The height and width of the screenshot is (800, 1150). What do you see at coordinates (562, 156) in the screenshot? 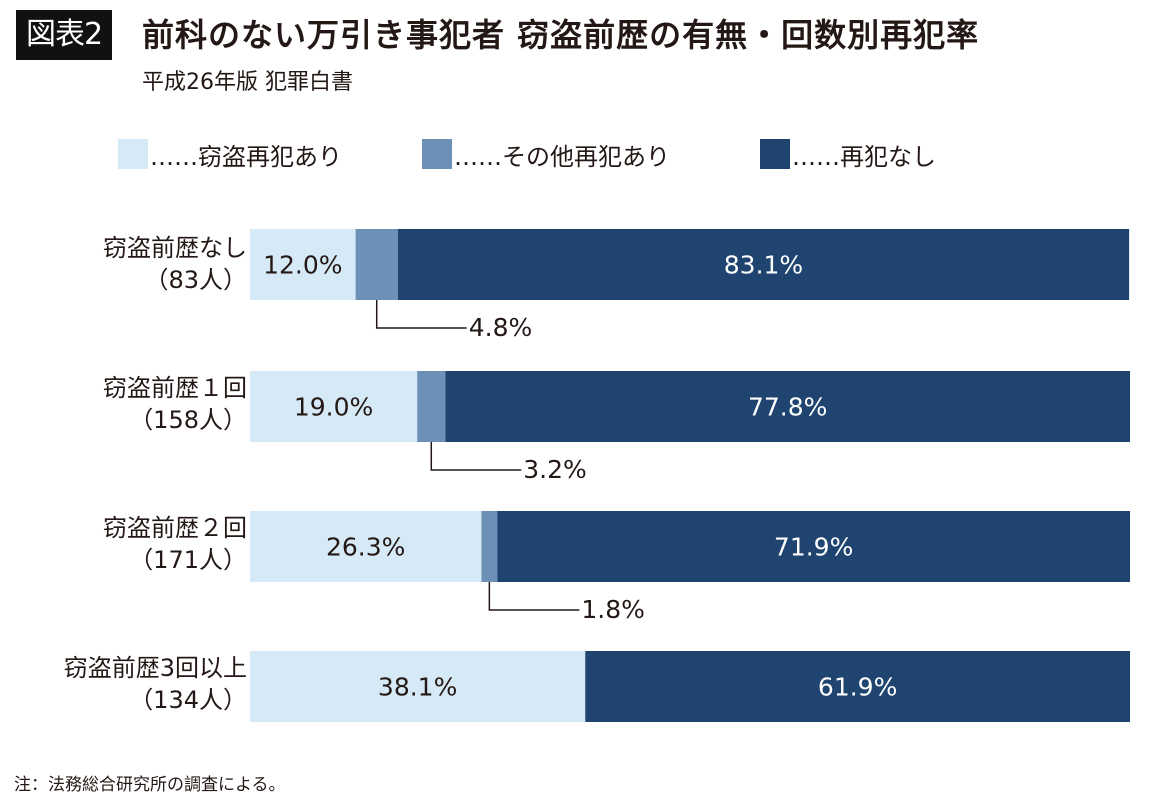
I see `legend-label-other-reoffense: ……その他再犯あり` at bounding box center [562, 156].